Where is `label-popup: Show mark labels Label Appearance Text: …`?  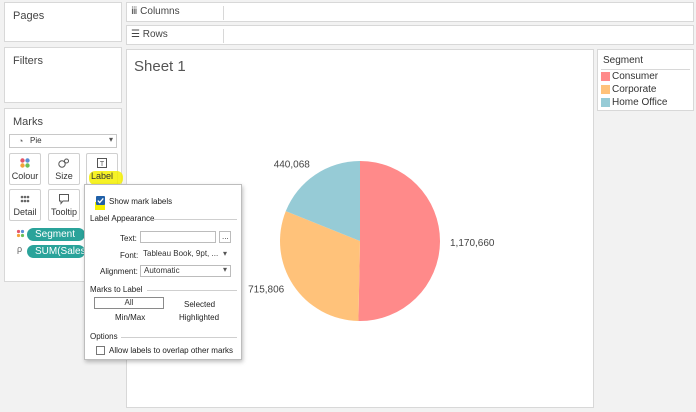 label-popup: Show mark labels Label Appearance Text: … is located at coordinates (163, 272).